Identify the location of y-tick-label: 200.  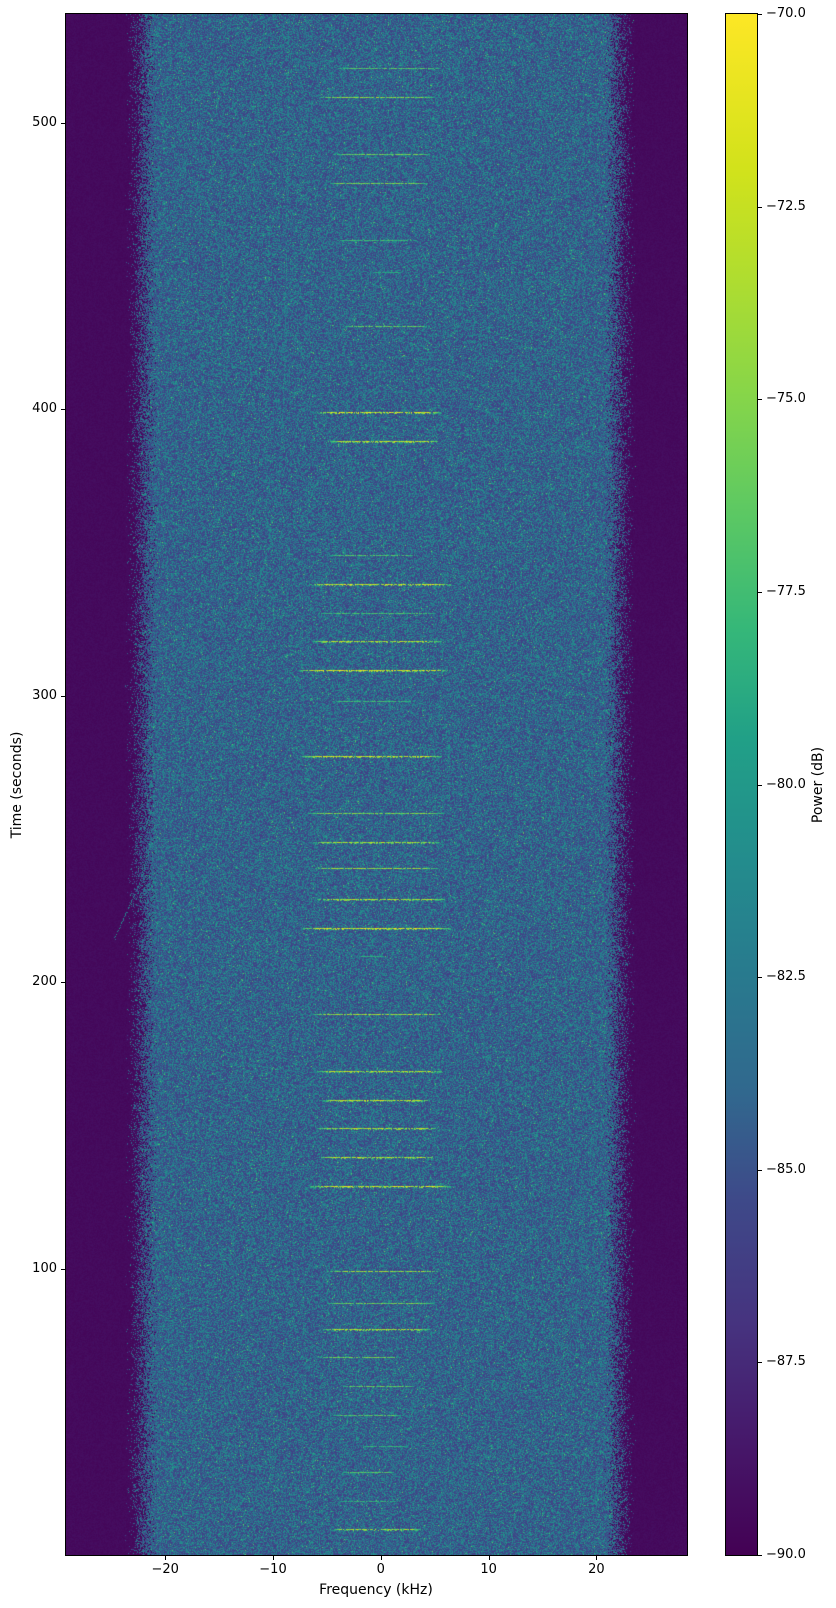
(44, 982).